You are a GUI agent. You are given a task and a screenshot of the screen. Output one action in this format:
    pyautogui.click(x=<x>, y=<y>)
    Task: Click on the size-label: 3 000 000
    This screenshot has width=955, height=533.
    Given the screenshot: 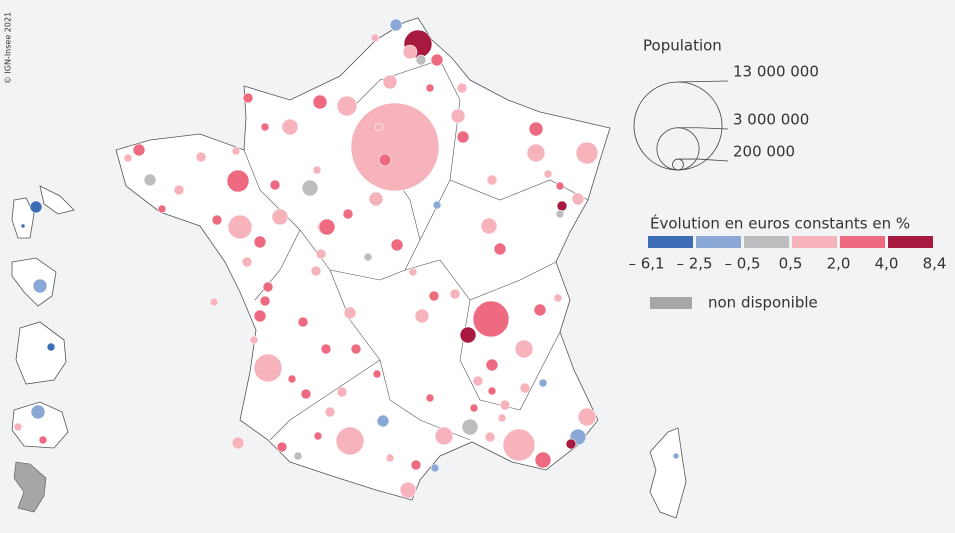 What is the action you would take?
    pyautogui.click(x=771, y=120)
    